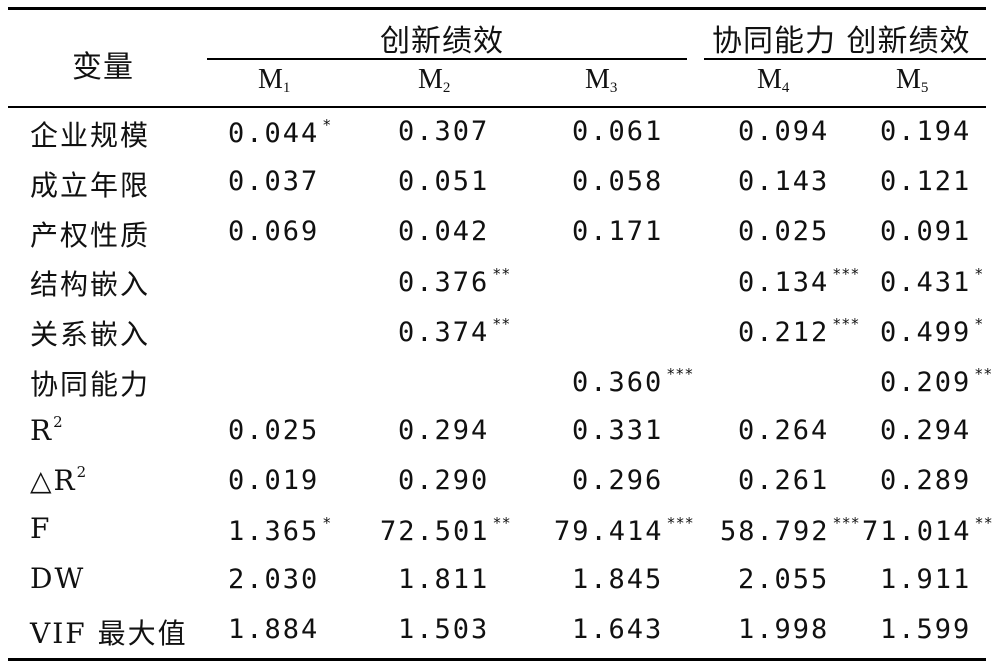  What do you see at coordinates (454, 281) in the screenshot?
I see `table-cell: 0.376 **` at bounding box center [454, 281].